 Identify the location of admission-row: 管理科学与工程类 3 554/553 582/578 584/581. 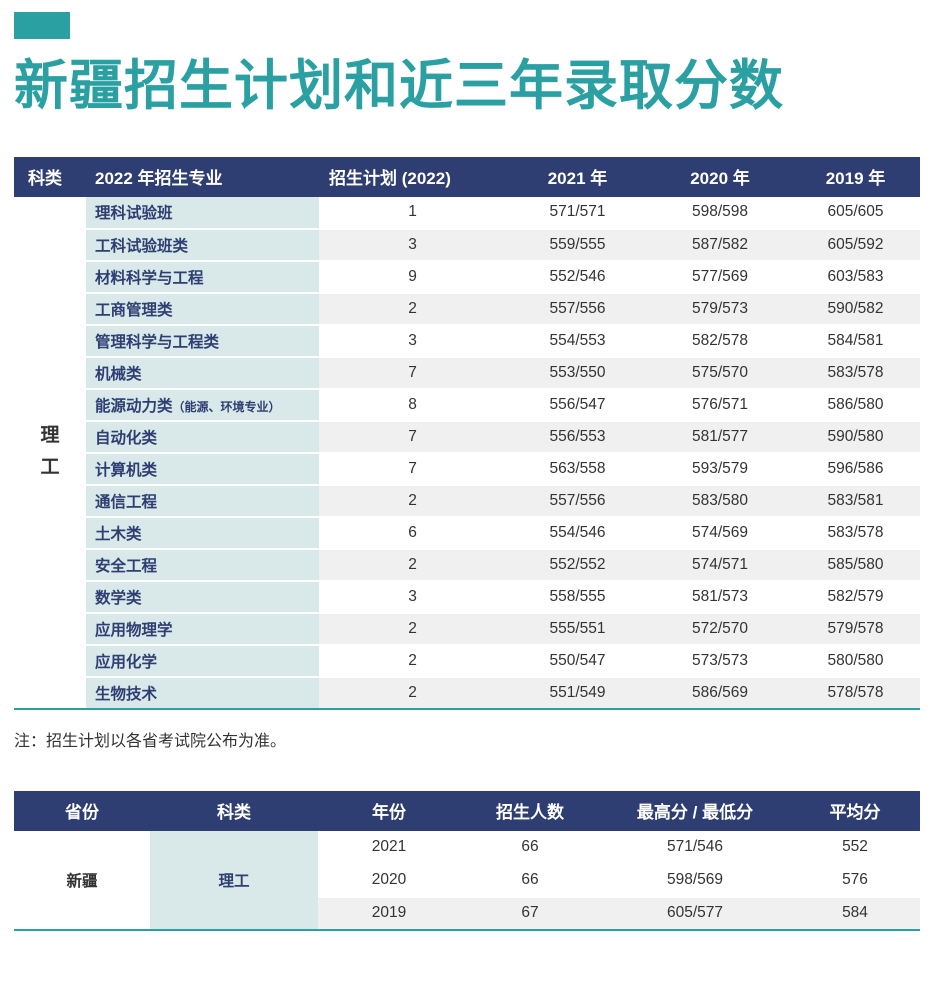
(467, 341).